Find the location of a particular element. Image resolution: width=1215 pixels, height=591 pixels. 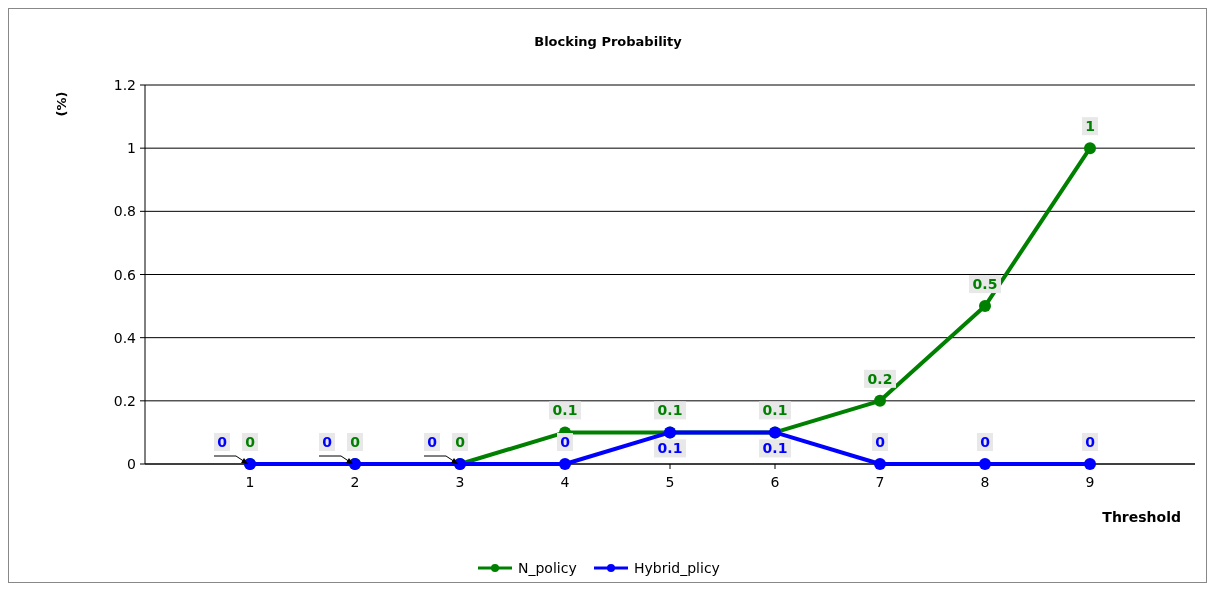

x-tick-label: 2 is located at coordinates (355, 482).